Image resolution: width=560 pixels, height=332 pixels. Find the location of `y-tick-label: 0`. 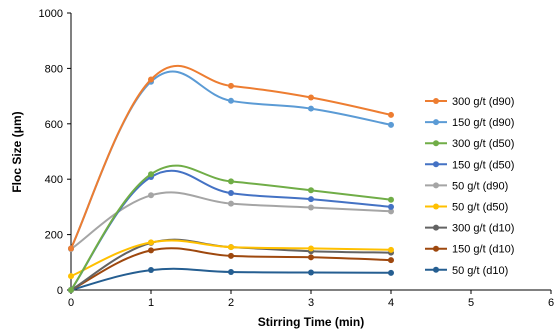

y-tick-label: 0 is located at coordinates (60, 291).